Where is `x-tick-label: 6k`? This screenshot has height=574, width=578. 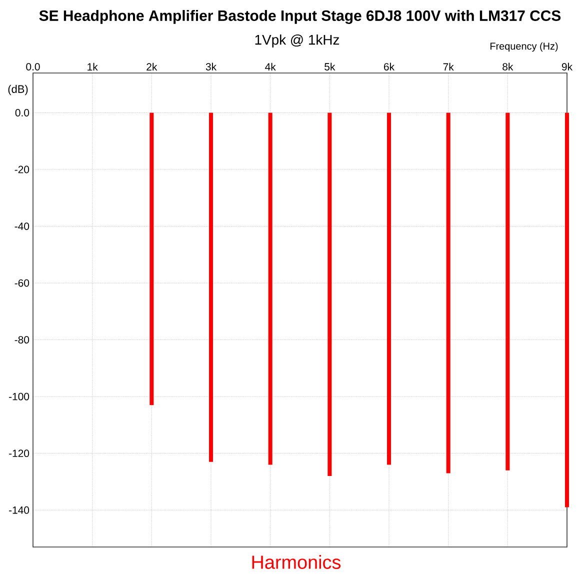
x-tick-label: 6k is located at coordinates (389, 66).